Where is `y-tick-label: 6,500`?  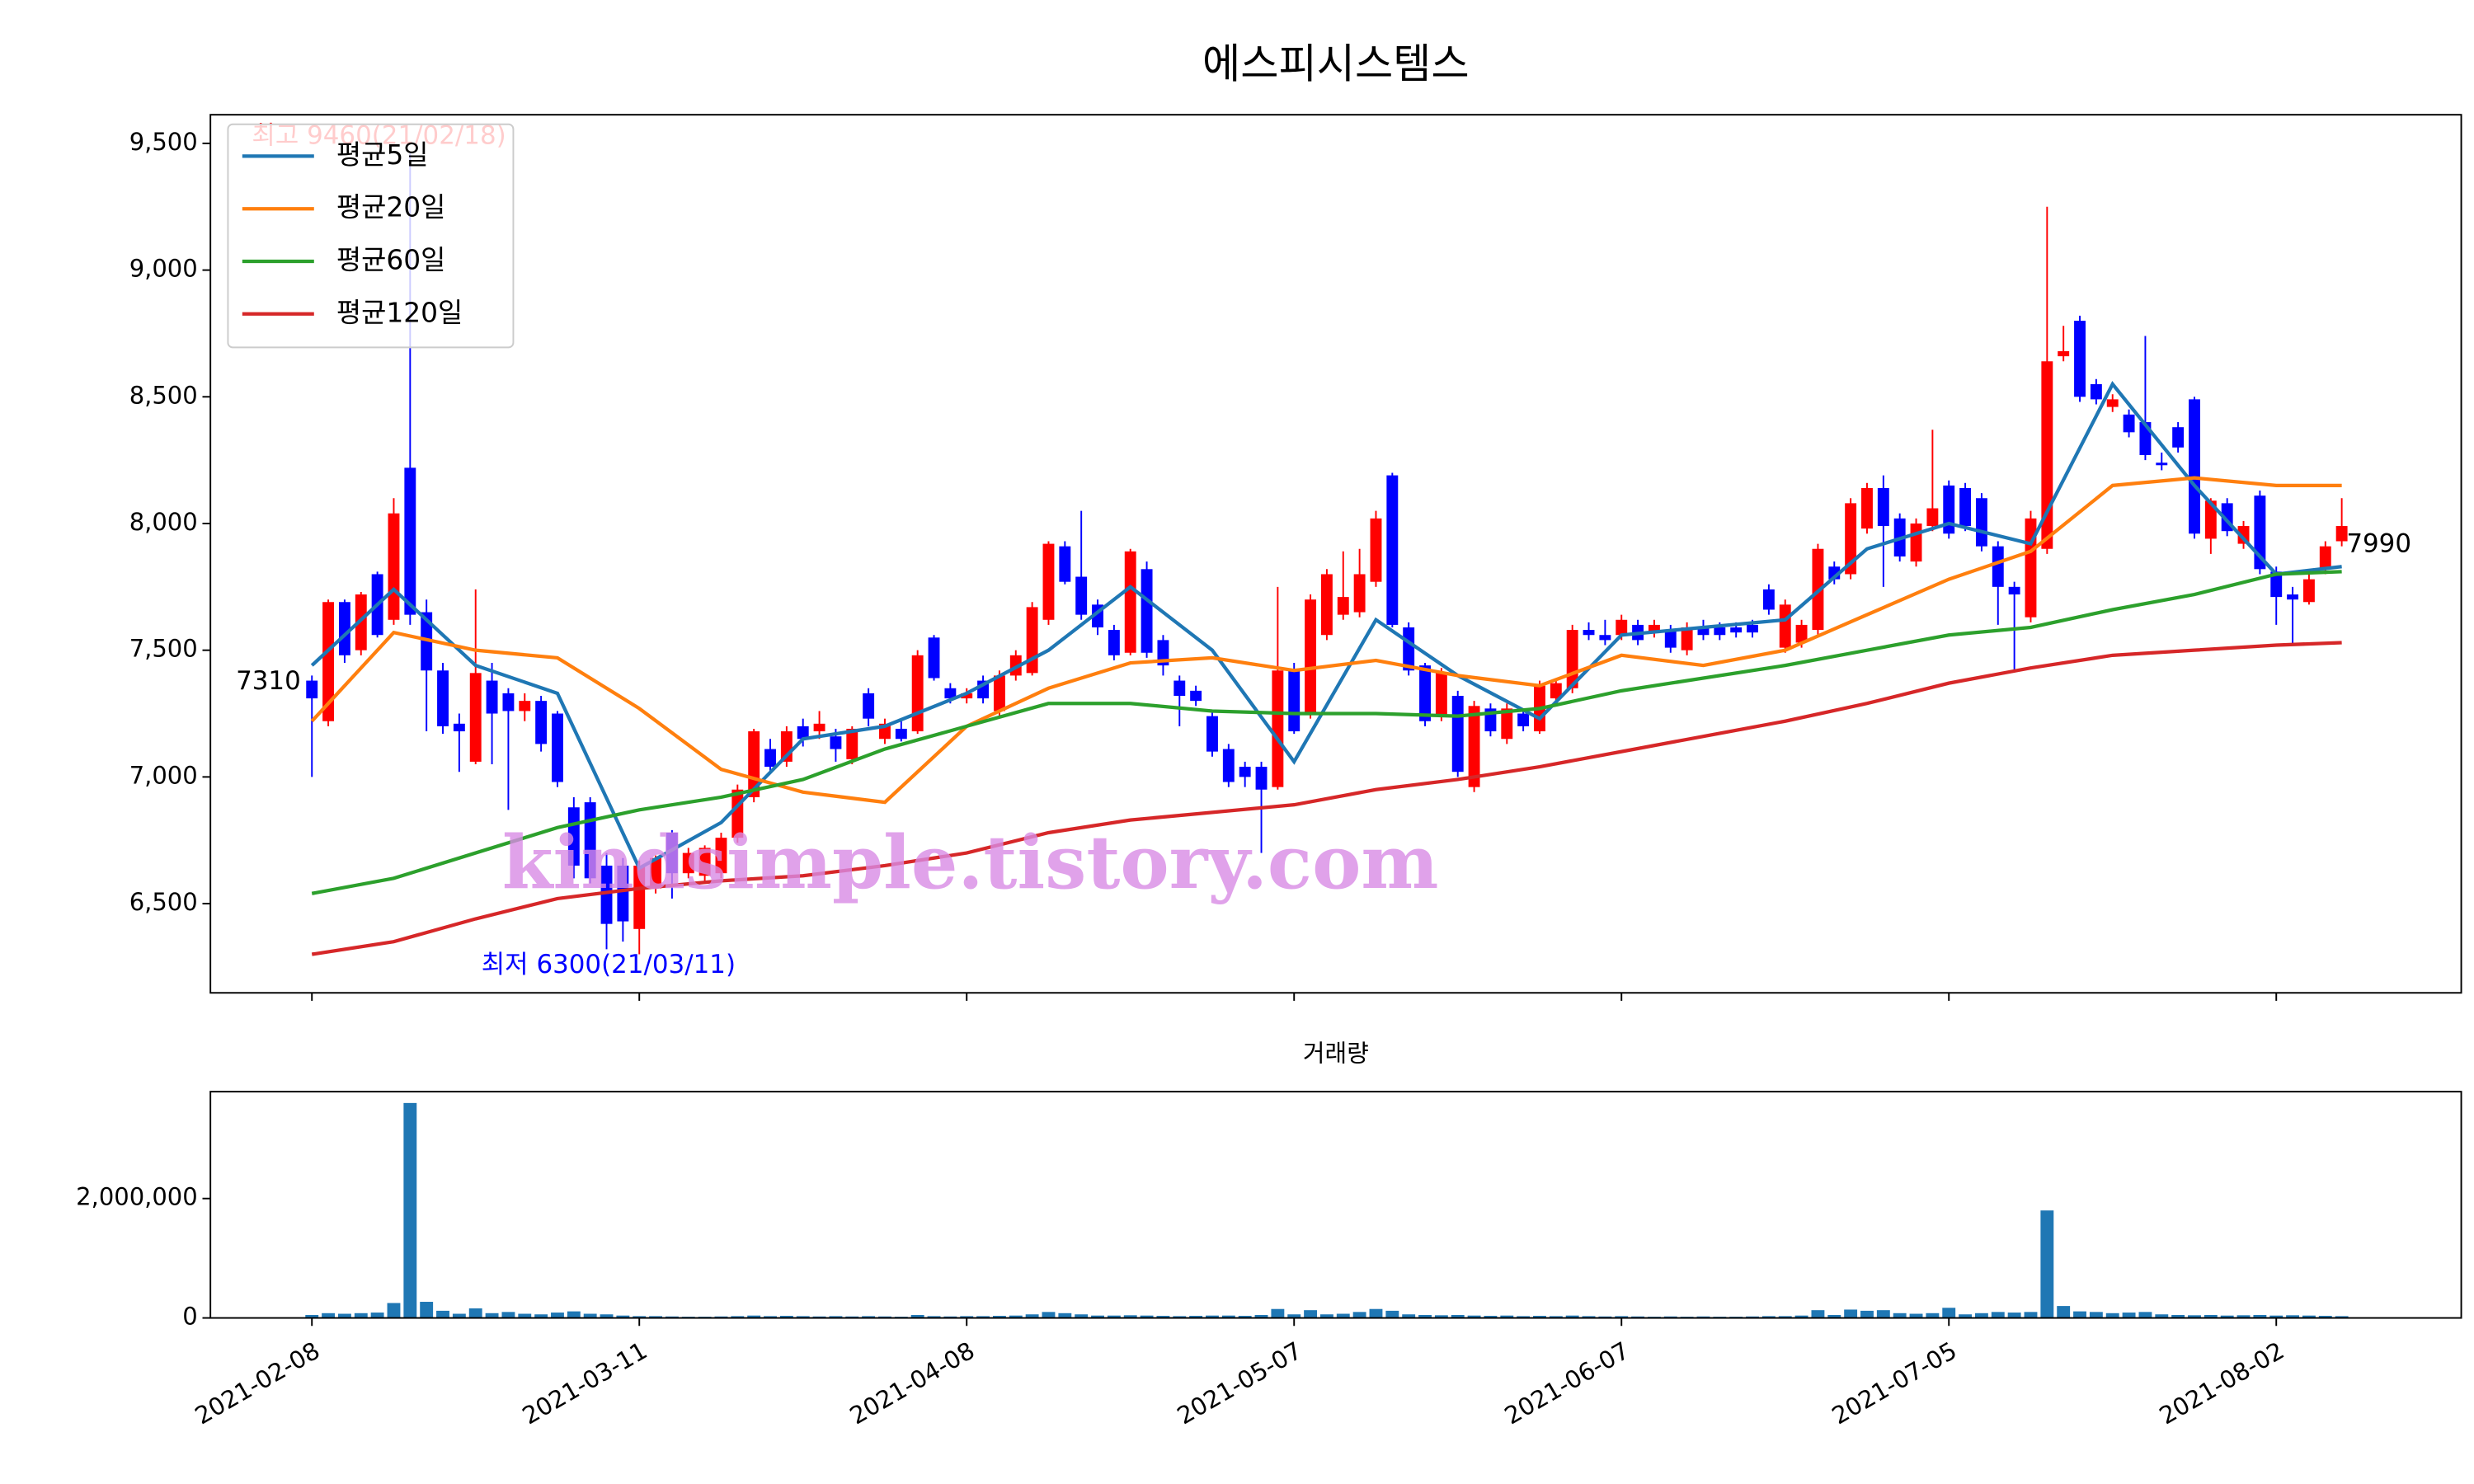
y-tick-label: 6,500 is located at coordinates (163, 902).